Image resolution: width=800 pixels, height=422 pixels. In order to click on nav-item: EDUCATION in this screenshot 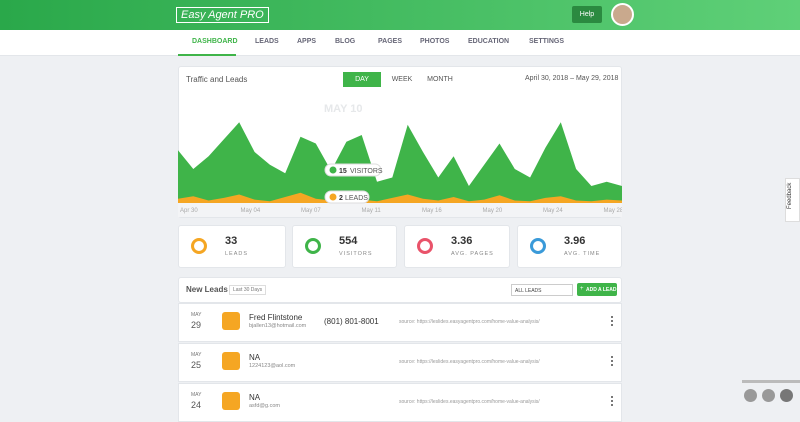, I will do `click(489, 41)`.